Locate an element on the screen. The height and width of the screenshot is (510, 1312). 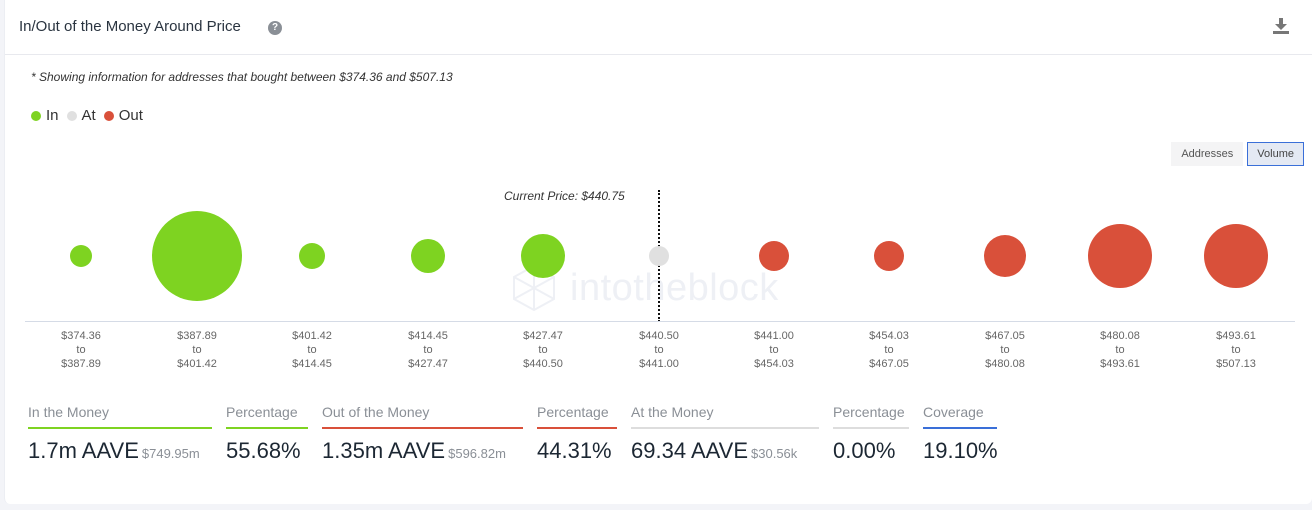
card-title: In/Out of the Money Around Price is located at coordinates (130, 26).